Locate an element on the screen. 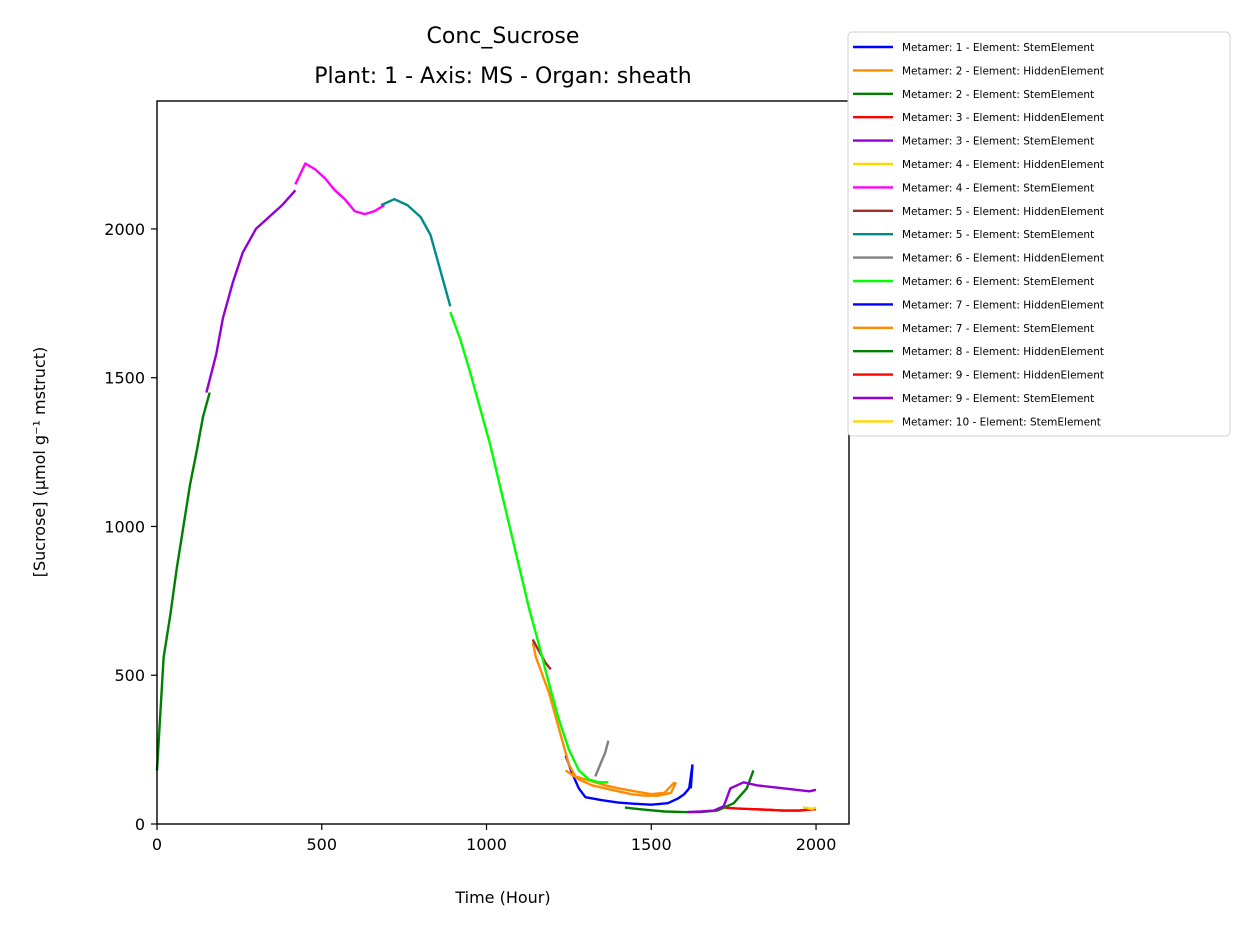  legend-frame is located at coordinates (1039, 234).